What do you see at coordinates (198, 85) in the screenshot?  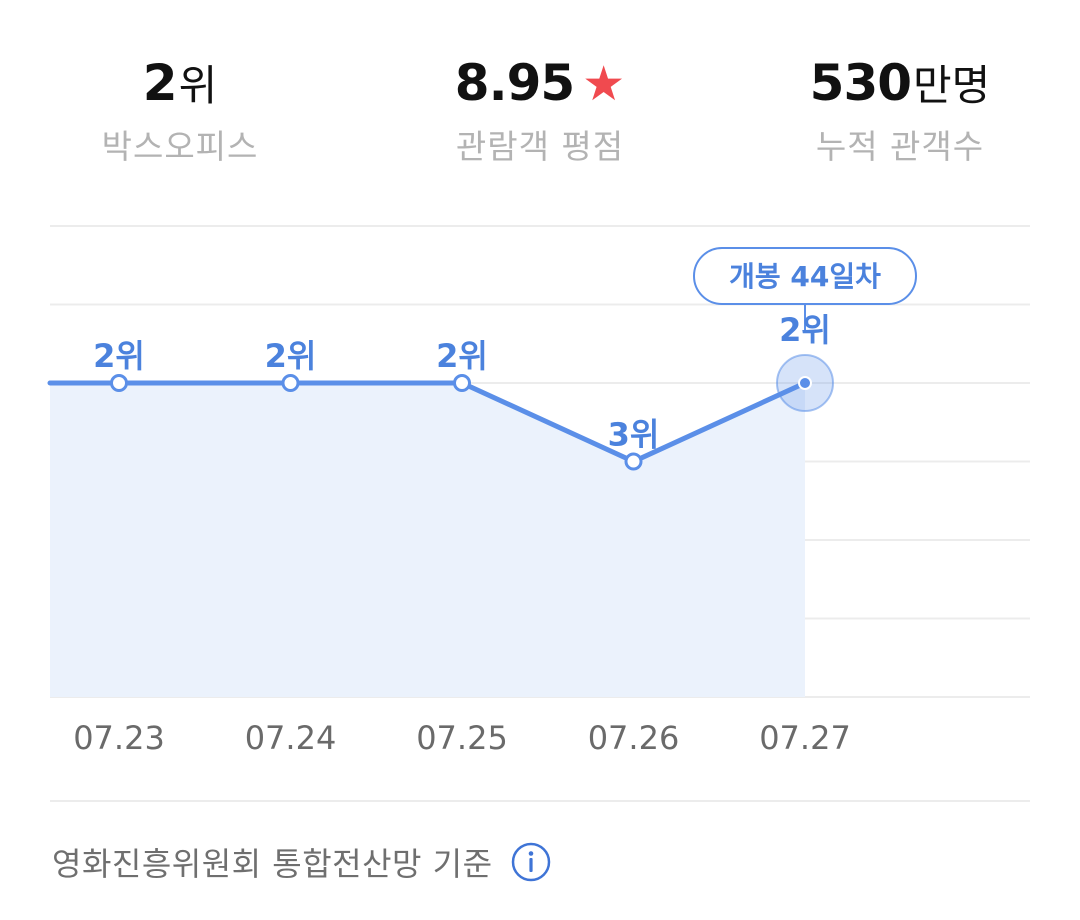 I see `rank-unit: 위` at bounding box center [198, 85].